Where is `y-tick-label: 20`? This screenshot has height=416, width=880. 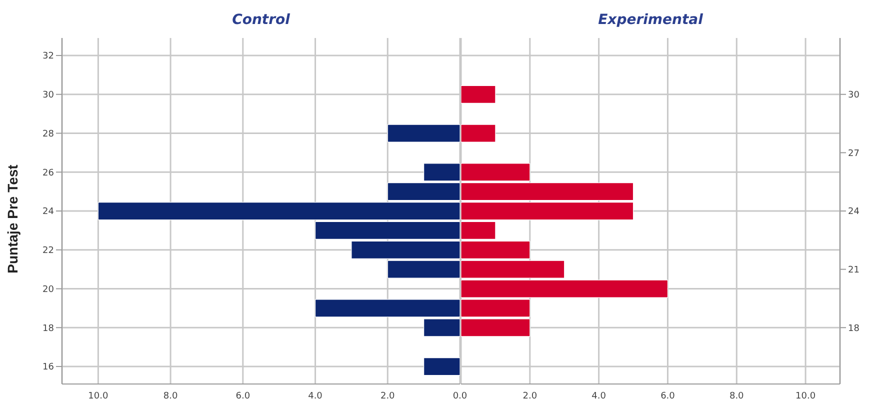 y-tick-label: 20 is located at coordinates (48, 289).